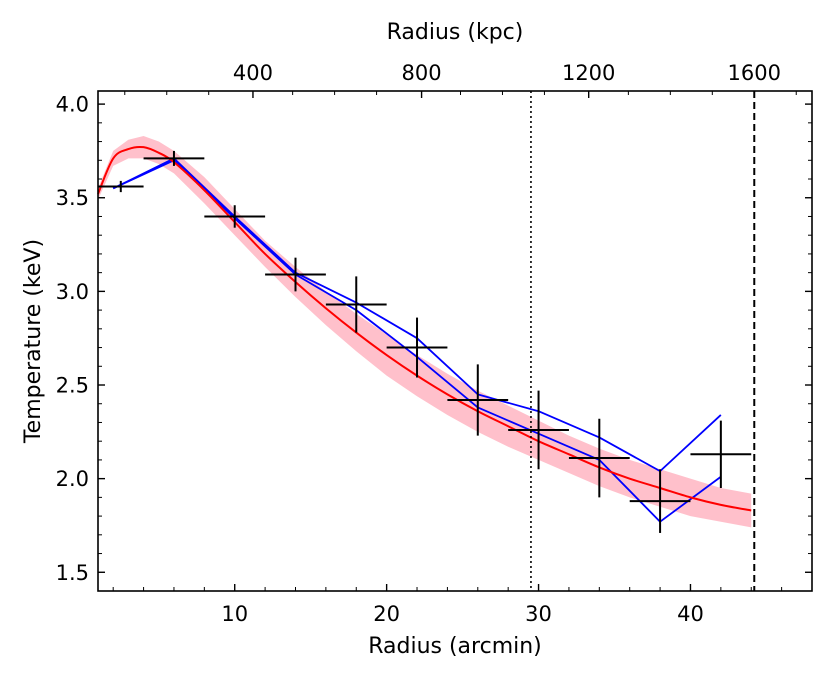 This screenshot has width=830, height=675. I want to click on y-tick-label: 3.5, so click(72, 198).